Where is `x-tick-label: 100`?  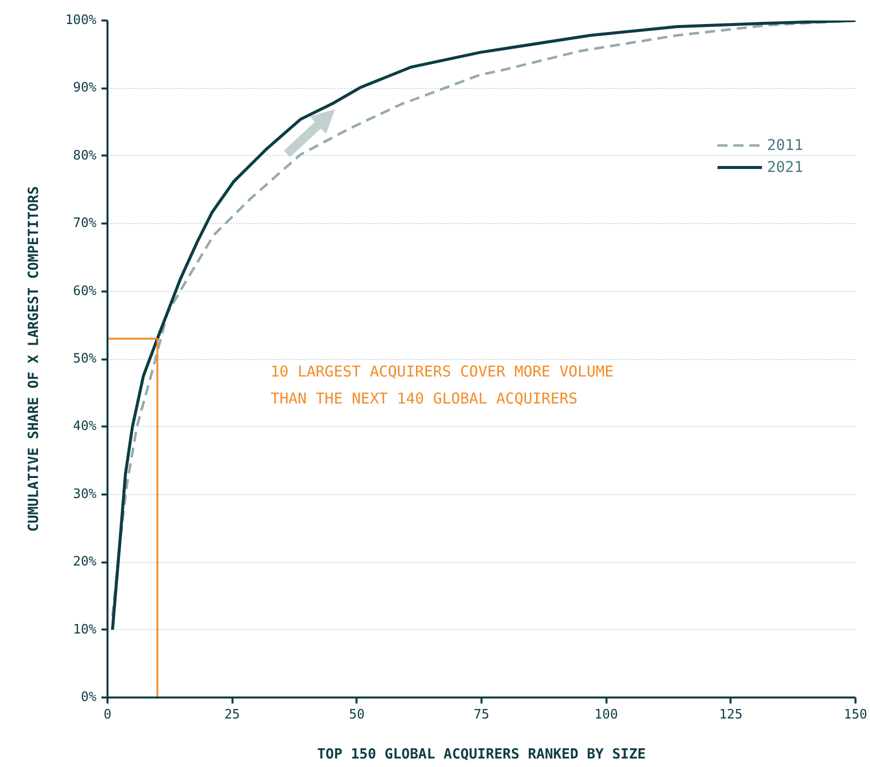
x-tick-label: 100 is located at coordinates (606, 715).